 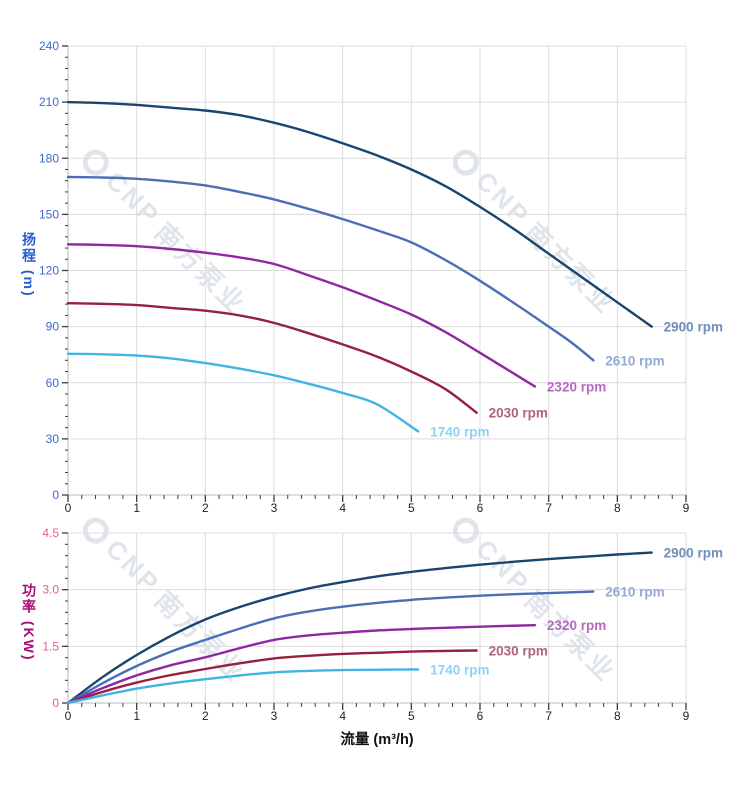 I want to click on y-tick-label: 4.5, so click(x=50, y=533).